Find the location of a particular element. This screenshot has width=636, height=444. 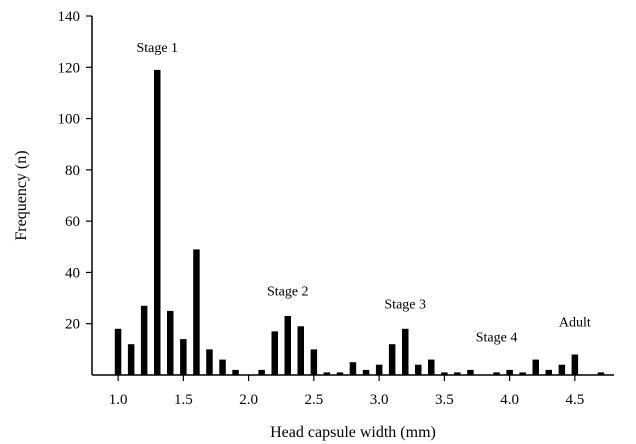

y-tick-label: 100 is located at coordinates (69, 120).